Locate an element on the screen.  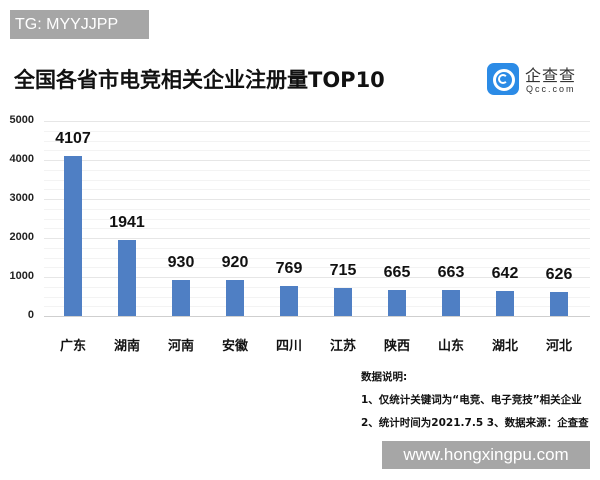
notes-line-1: 1、仅统计关键词为“电竞、电子竞技”相关企业 is located at coordinates (471, 400).